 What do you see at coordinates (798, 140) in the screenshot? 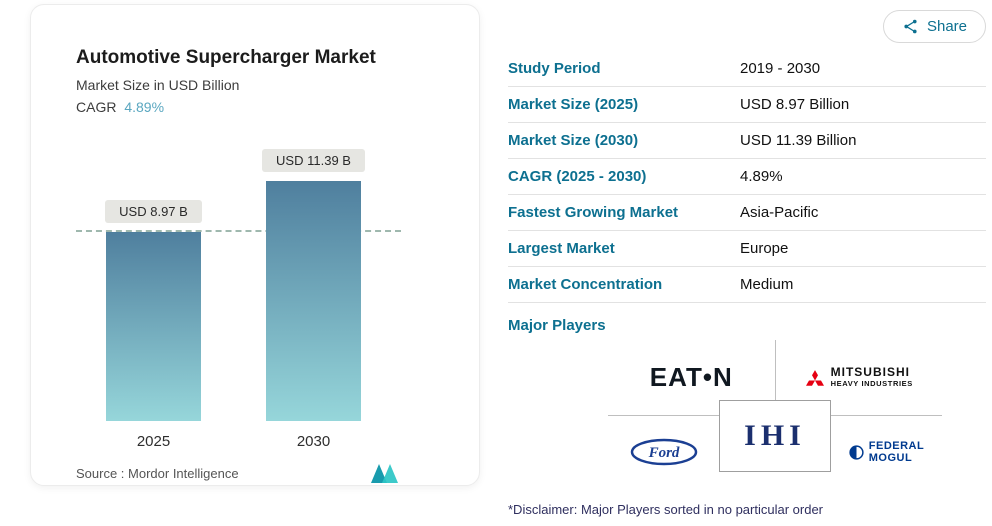
I see `row-value: USD 11.39 Billion` at bounding box center [798, 140].